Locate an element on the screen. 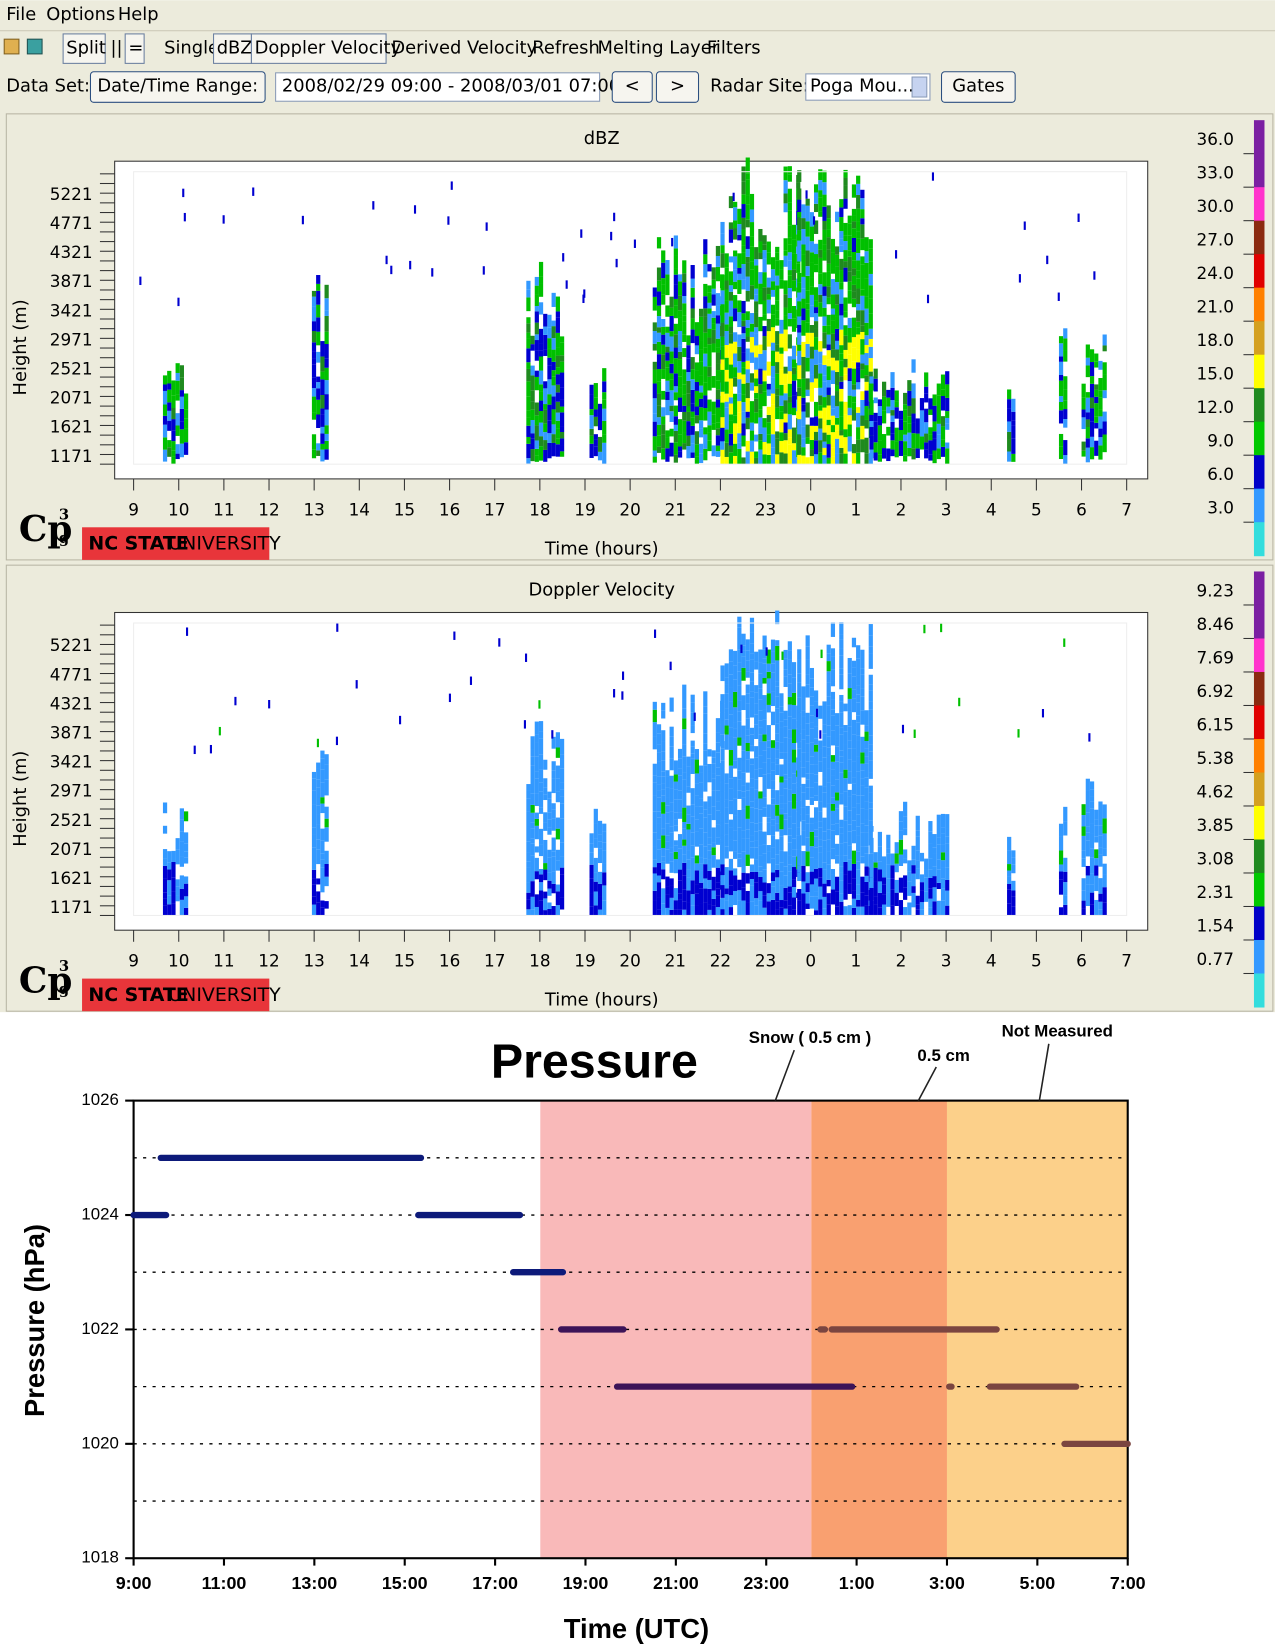  next-button is located at coordinates (677, 87).